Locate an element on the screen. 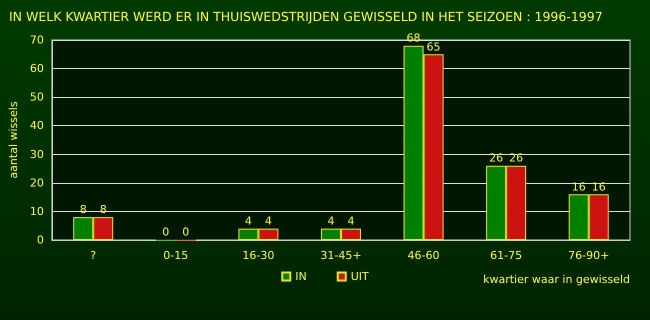  y-tick-label: 30 is located at coordinates (37, 154).